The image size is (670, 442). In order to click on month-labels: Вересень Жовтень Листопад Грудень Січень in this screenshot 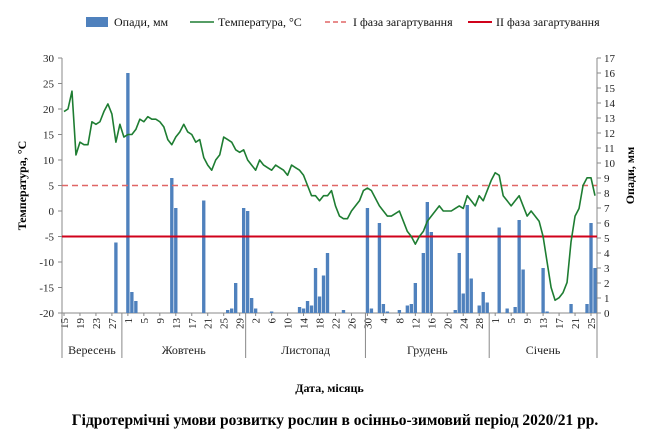, I will do `click(329, 335)`.